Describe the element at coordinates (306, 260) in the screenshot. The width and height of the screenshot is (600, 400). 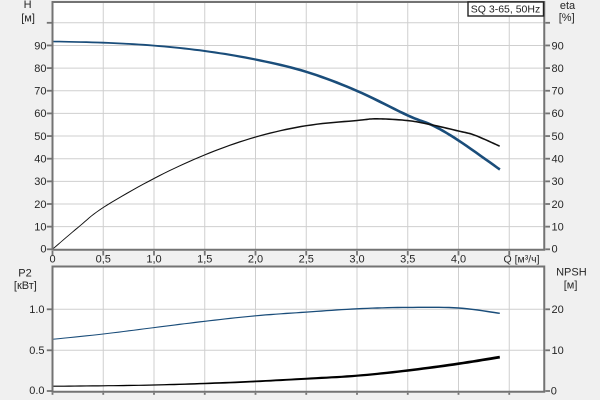
I see `svg-text: 2,5` at that location.